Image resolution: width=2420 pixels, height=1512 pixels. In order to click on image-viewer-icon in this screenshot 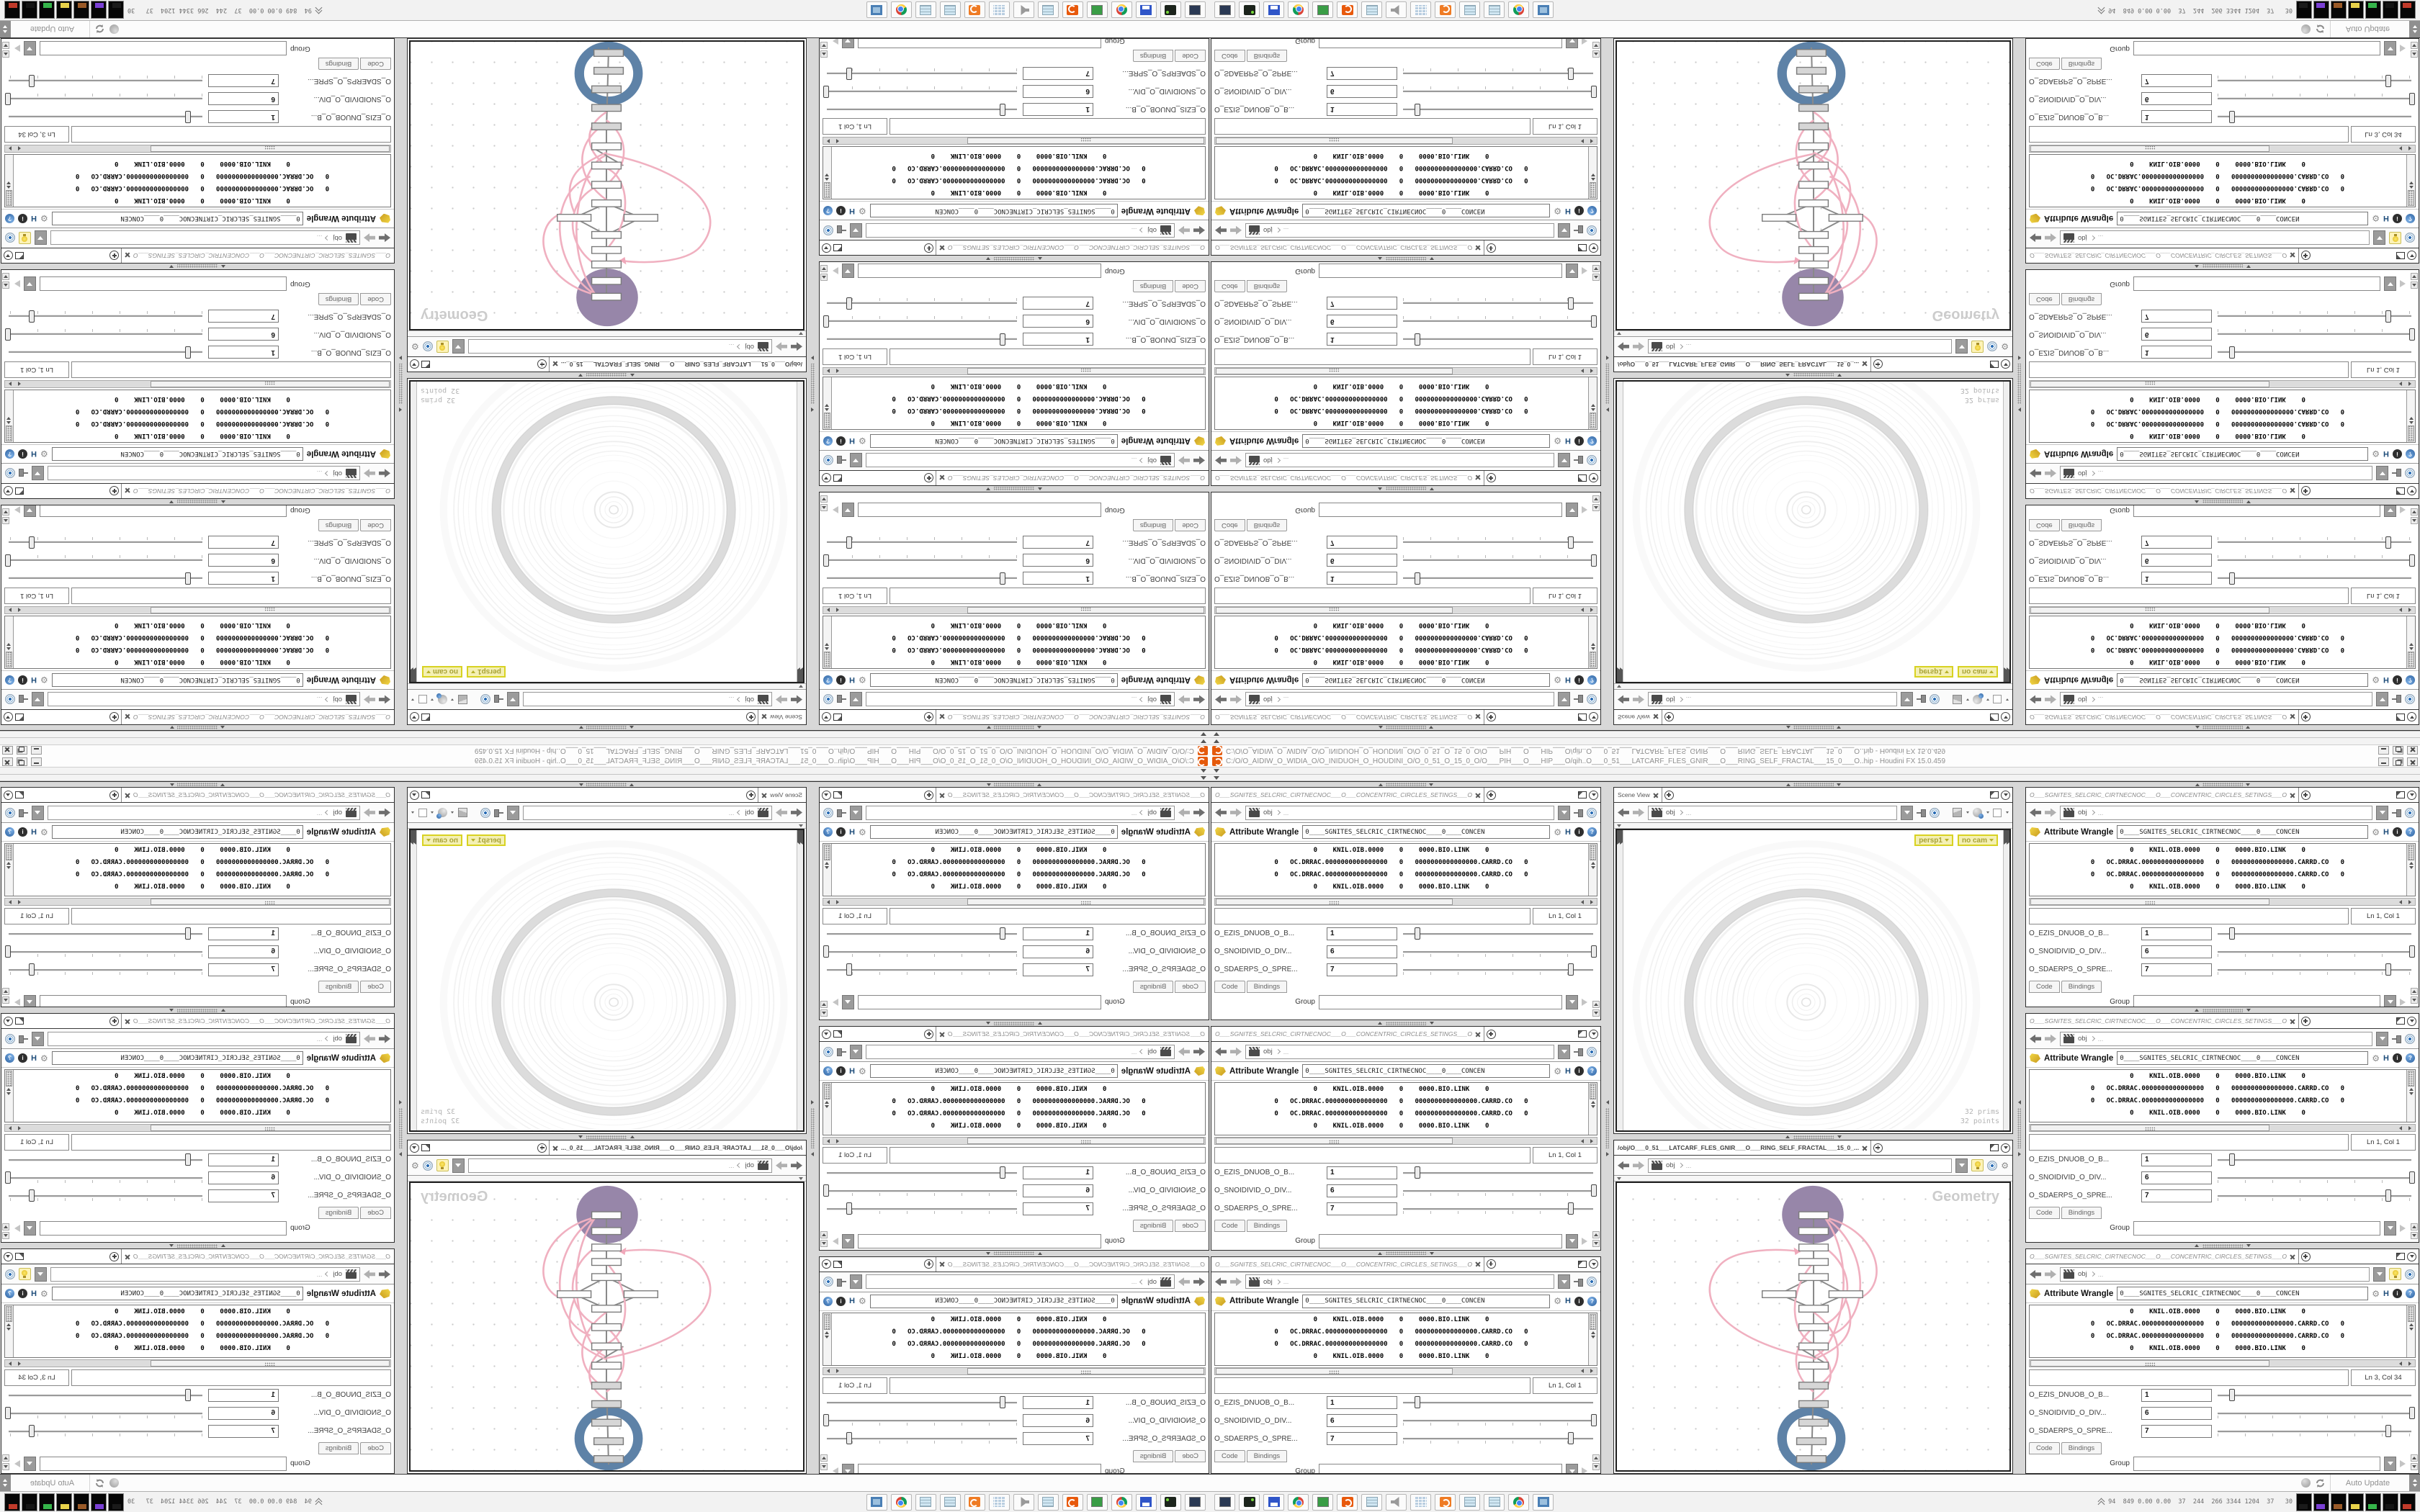, I will do `click(877, 1502)`.